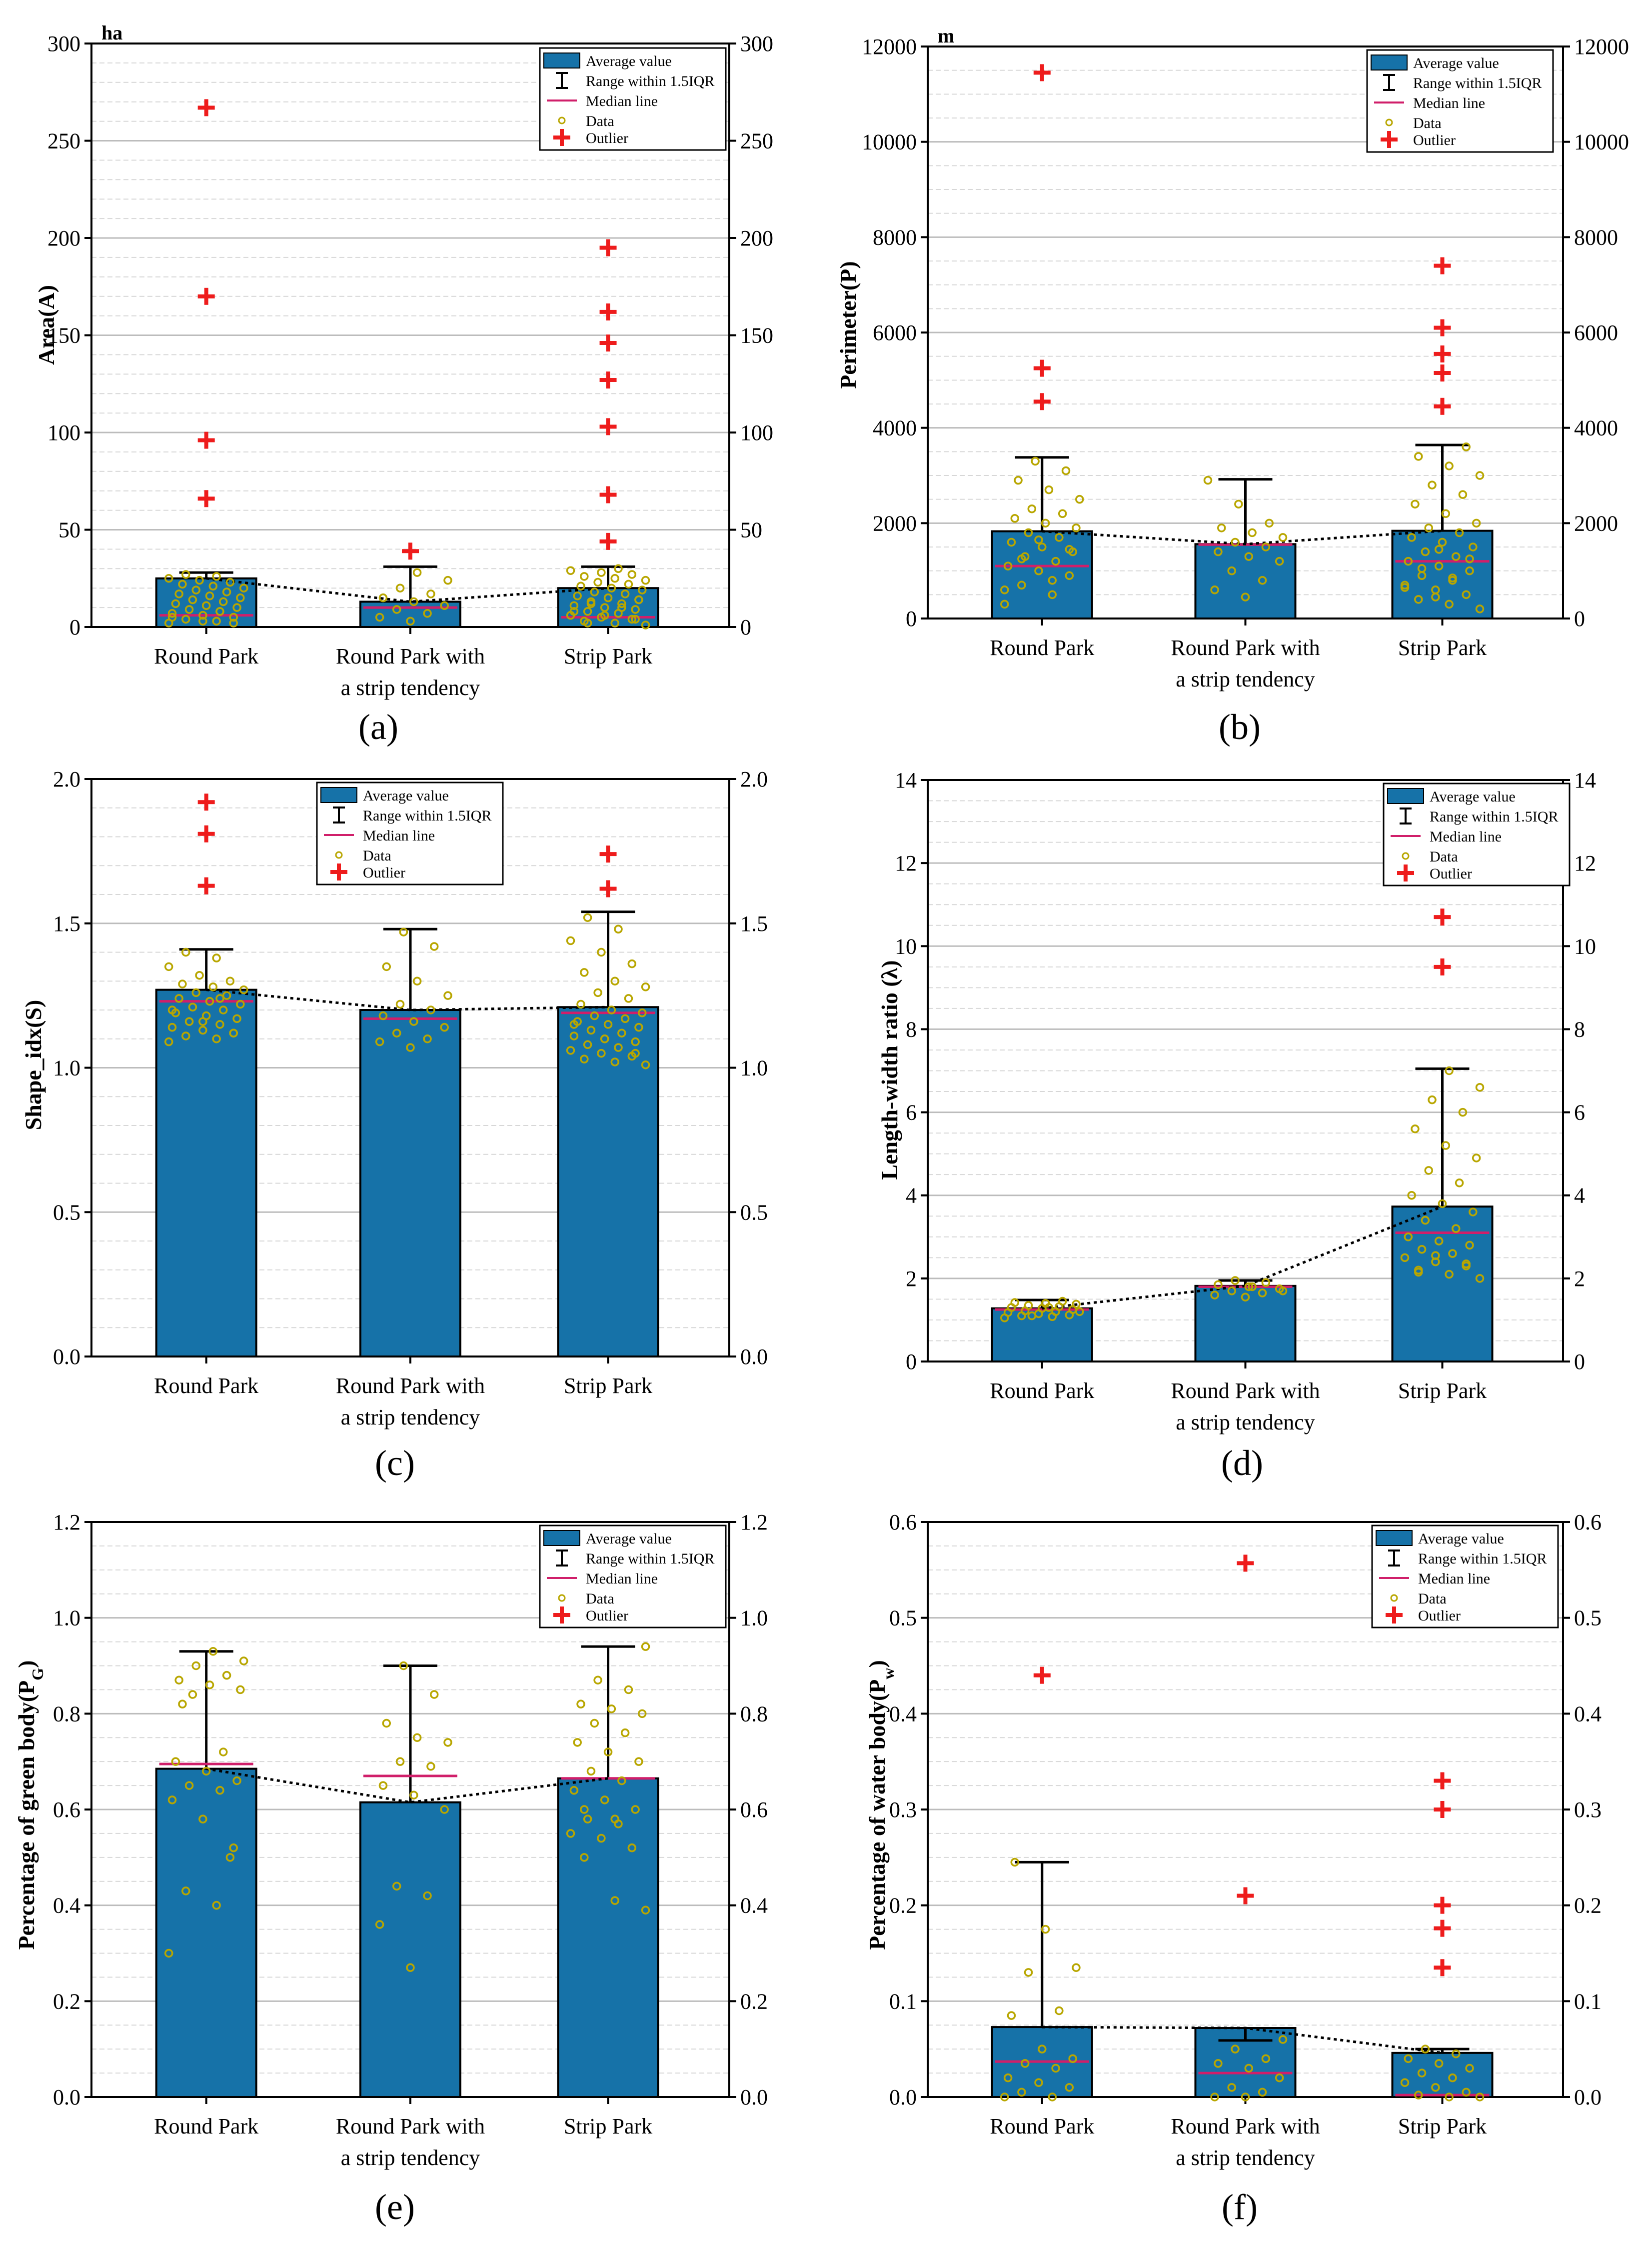 Image resolution: width=1652 pixels, height=2253 pixels. I want to click on category-label: Strip Park, so click(1442, 648).